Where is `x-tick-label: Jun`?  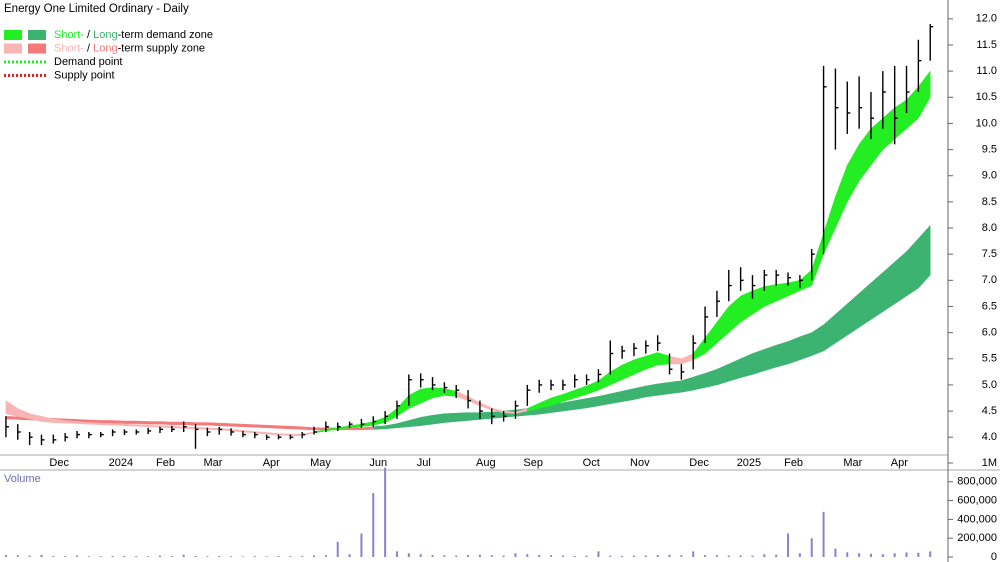
x-tick-label: Jun is located at coordinates (378, 463).